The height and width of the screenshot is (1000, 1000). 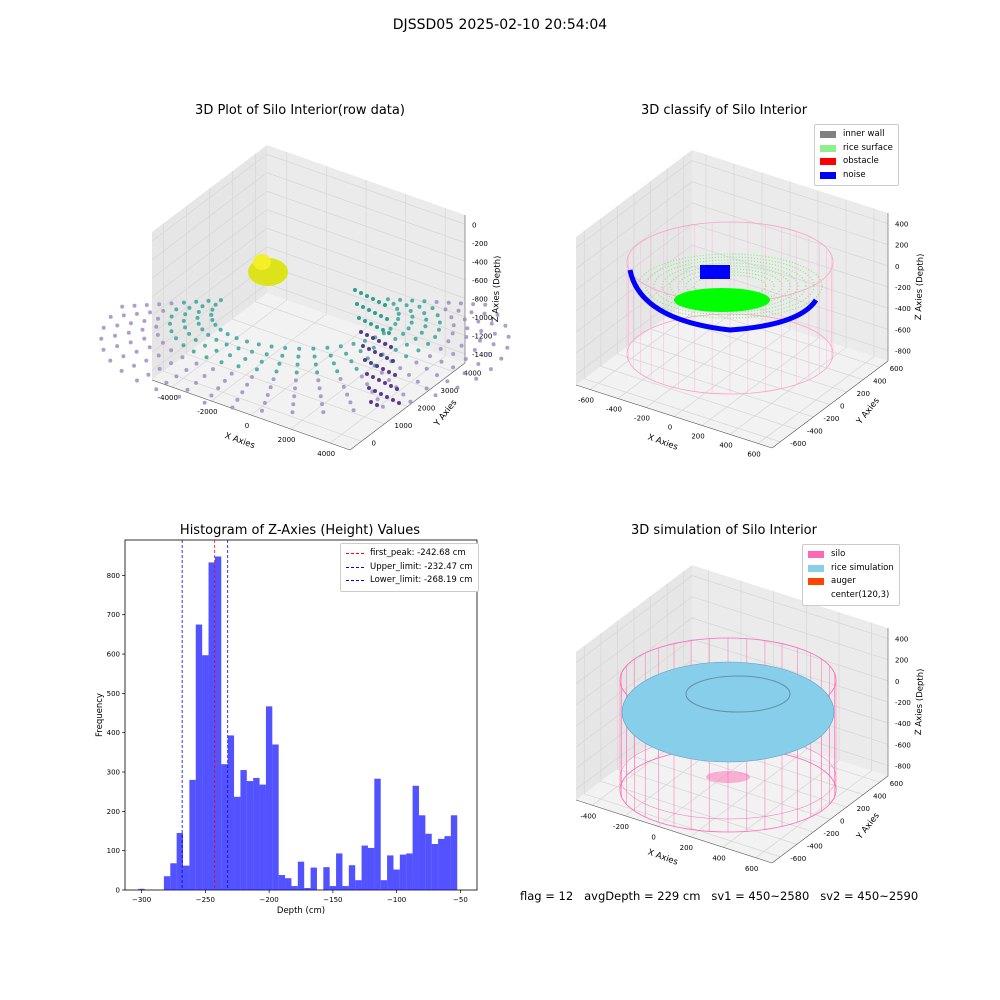 What do you see at coordinates (751, 869) in the screenshot?
I see `p4-x-tick-label: 600` at bounding box center [751, 869].